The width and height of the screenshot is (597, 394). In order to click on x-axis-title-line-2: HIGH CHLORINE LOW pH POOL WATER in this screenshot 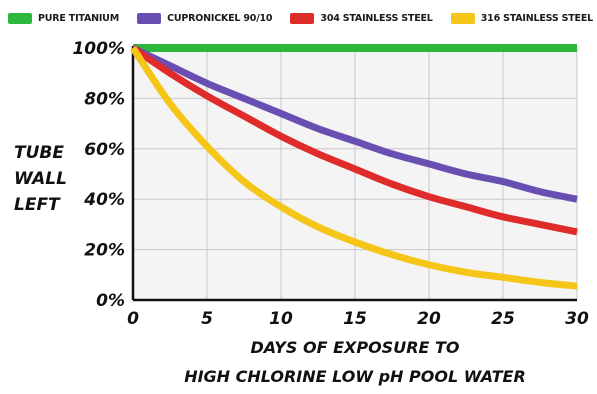, I will do `click(355, 376)`.